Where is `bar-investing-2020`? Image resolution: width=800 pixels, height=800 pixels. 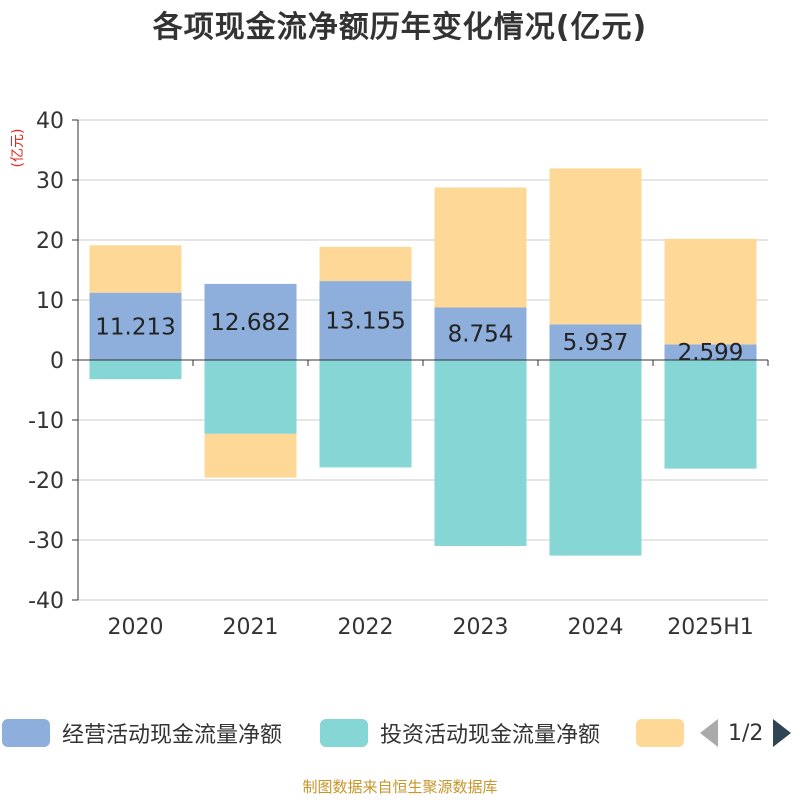 bar-investing-2020 is located at coordinates (135, 370).